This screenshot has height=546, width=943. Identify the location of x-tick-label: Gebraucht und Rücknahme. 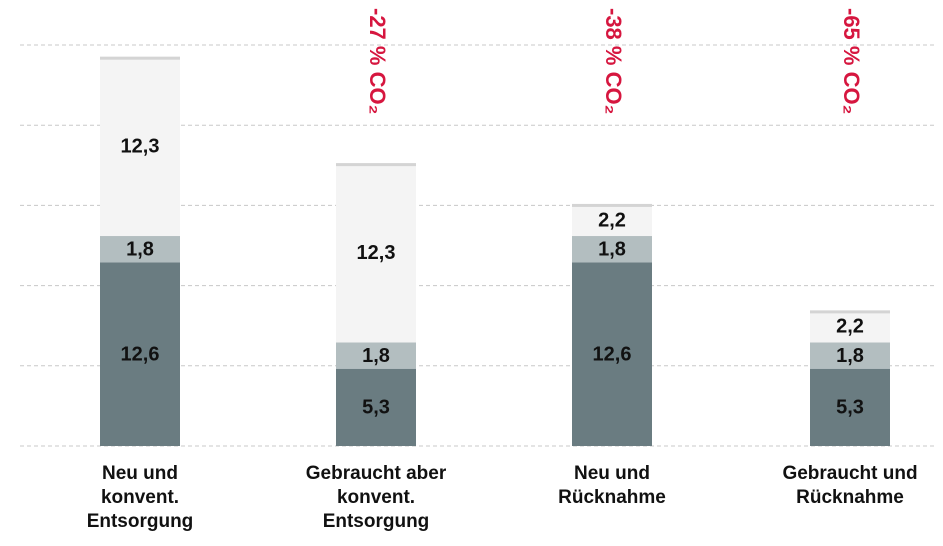
(850, 485).